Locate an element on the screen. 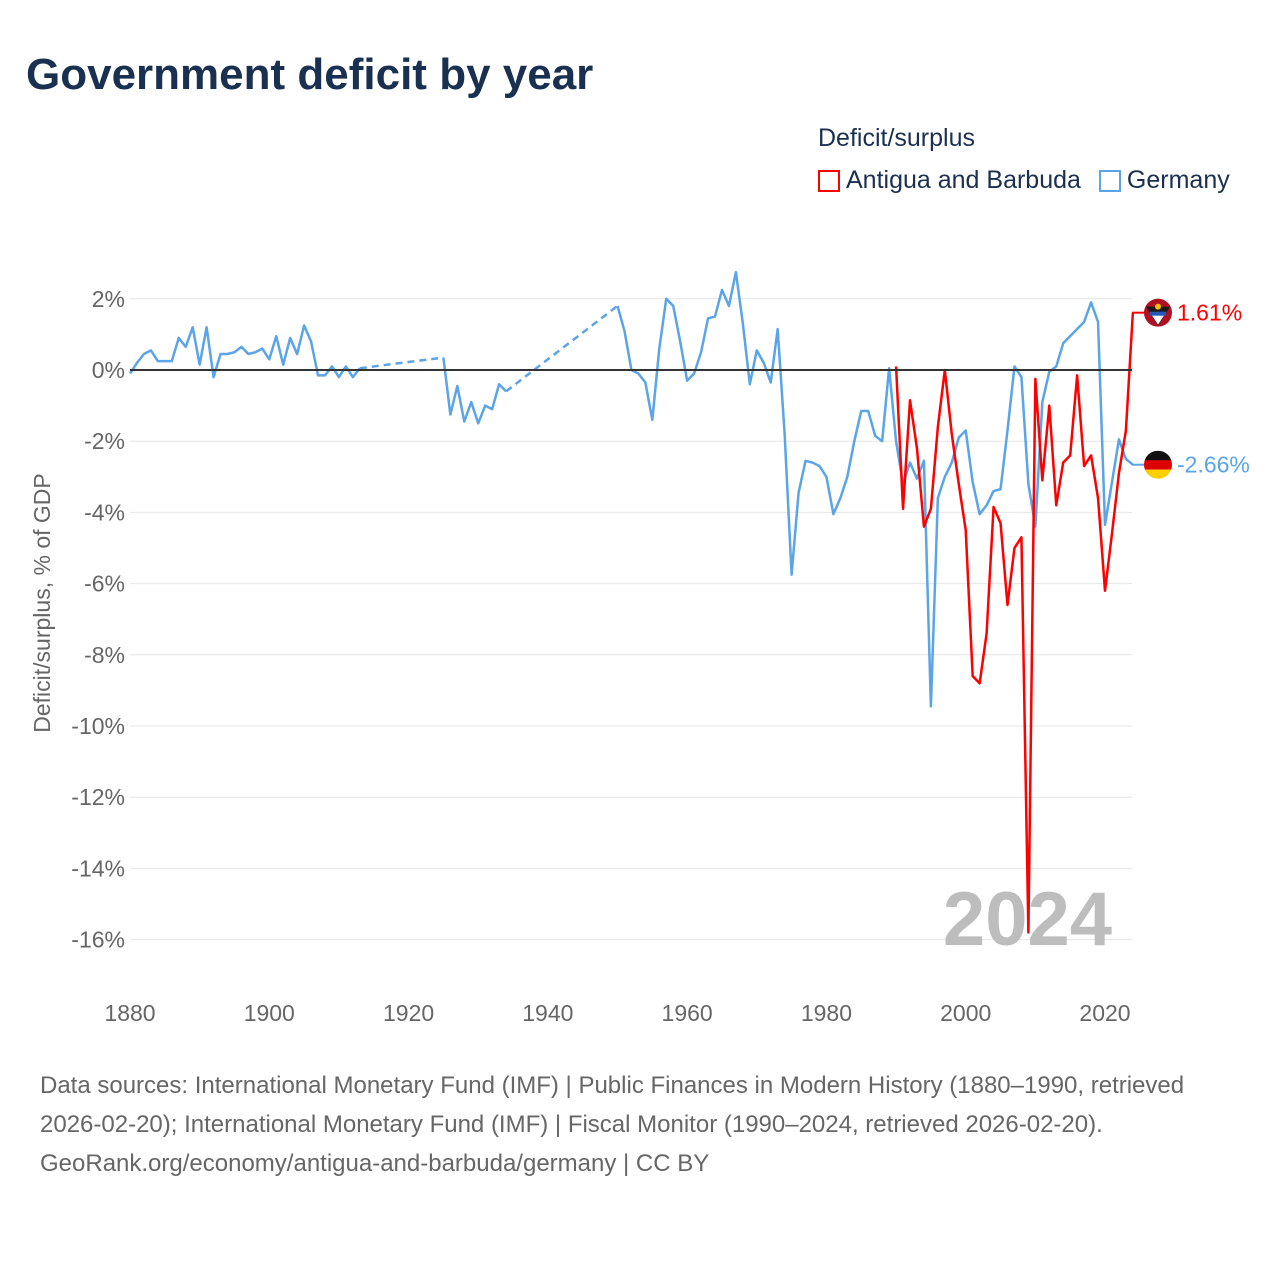  y-tick-label: -8% is located at coordinates (104, 655).